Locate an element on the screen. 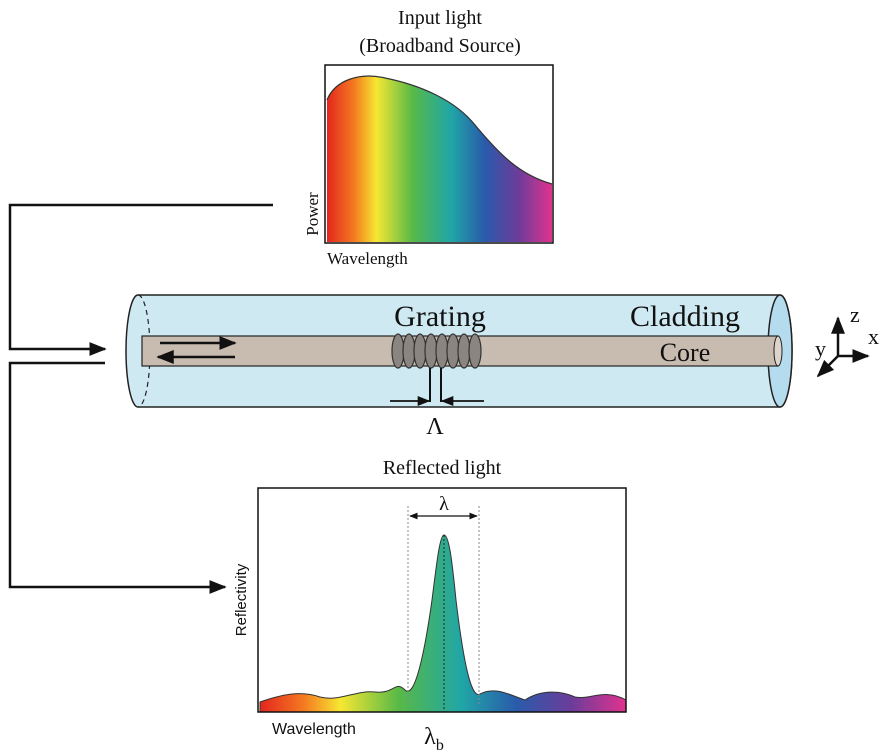 This screenshot has height=756, width=888. input-y-label: Power is located at coordinates (312, 214).